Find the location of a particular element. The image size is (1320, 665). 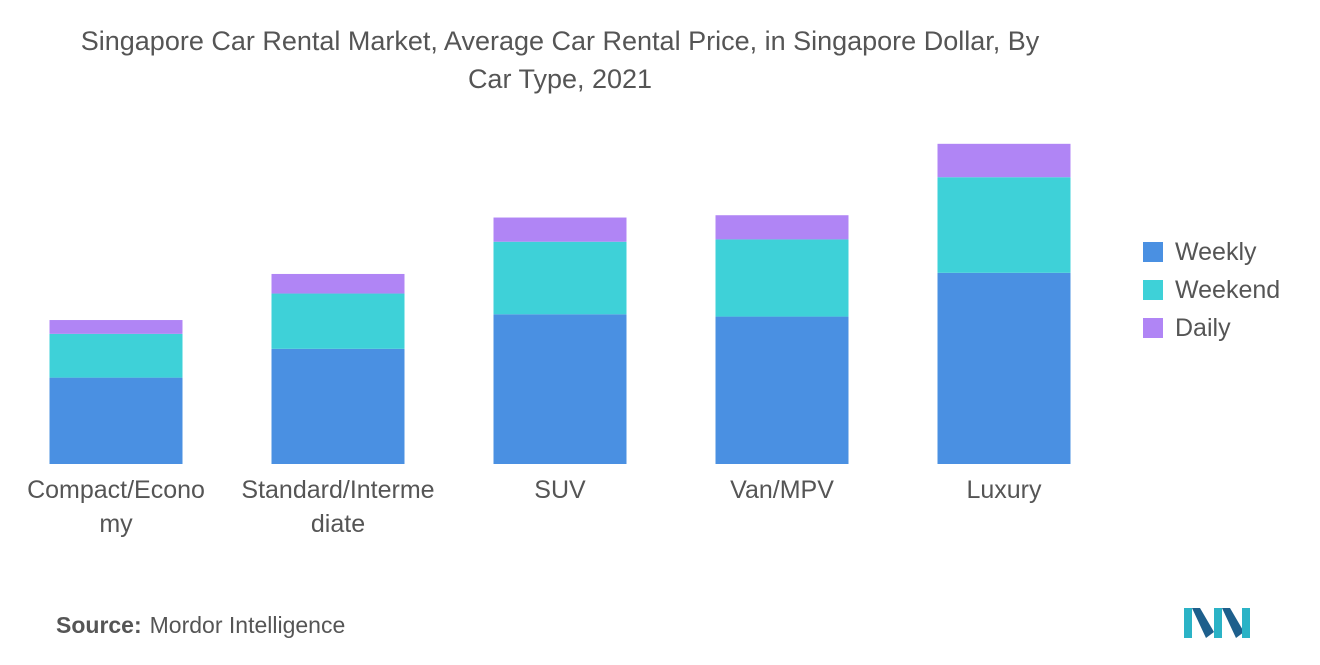

chart-legend: Weekly Weekend Daily is located at coordinates (1211, 290).